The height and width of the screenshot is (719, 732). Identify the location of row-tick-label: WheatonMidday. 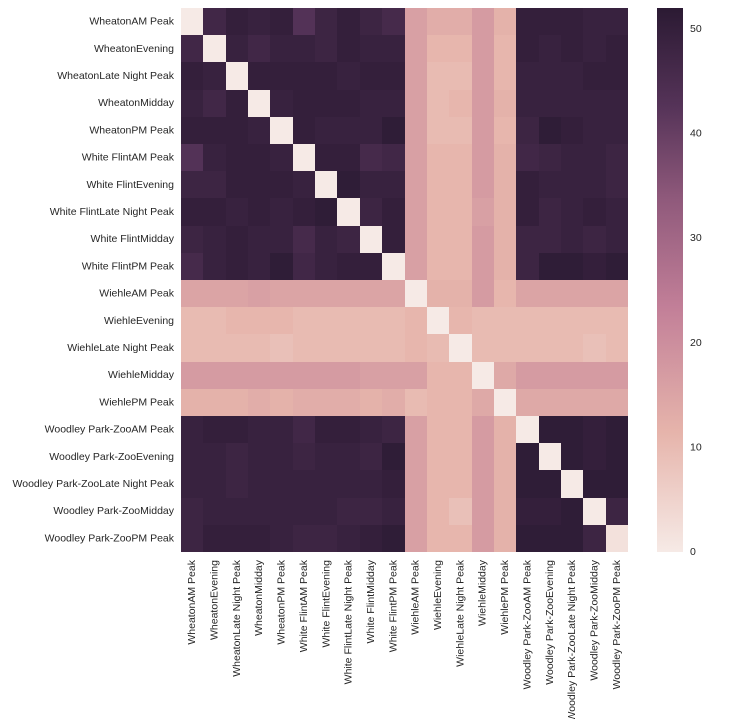
(136, 103).